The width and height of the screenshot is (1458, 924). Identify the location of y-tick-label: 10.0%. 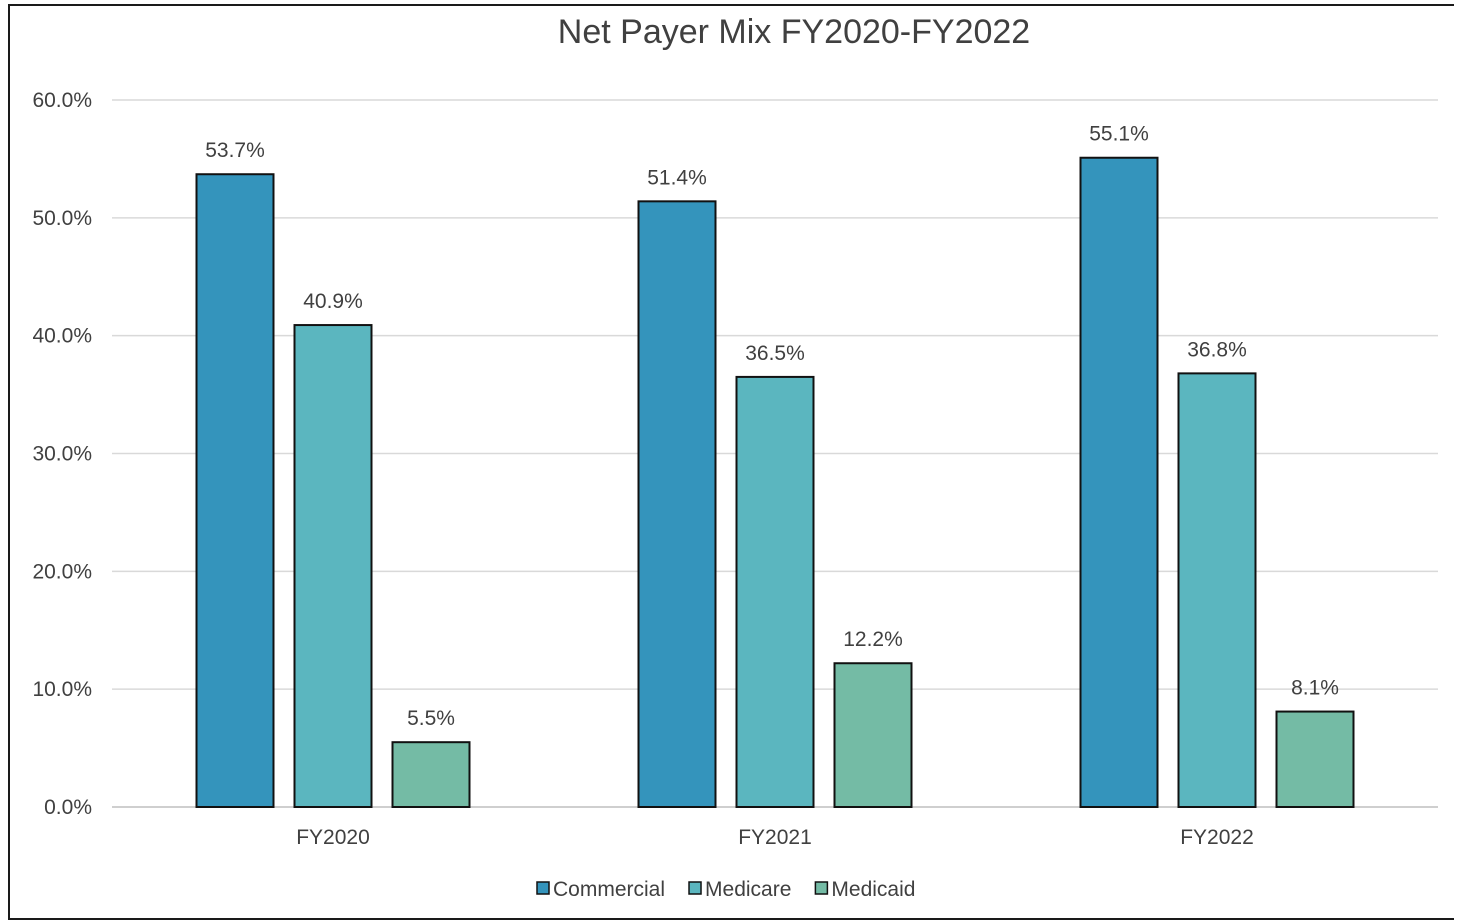
(62, 689).